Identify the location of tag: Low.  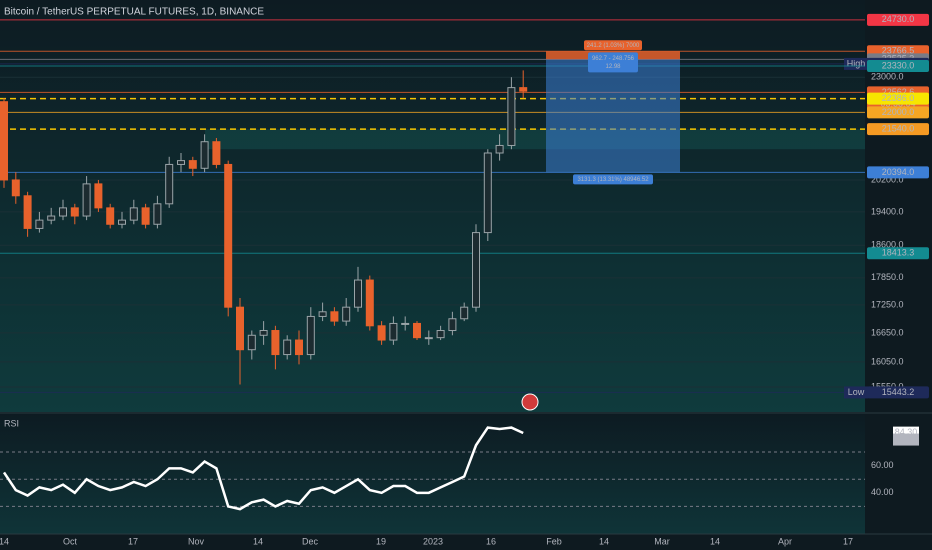
(856, 392).